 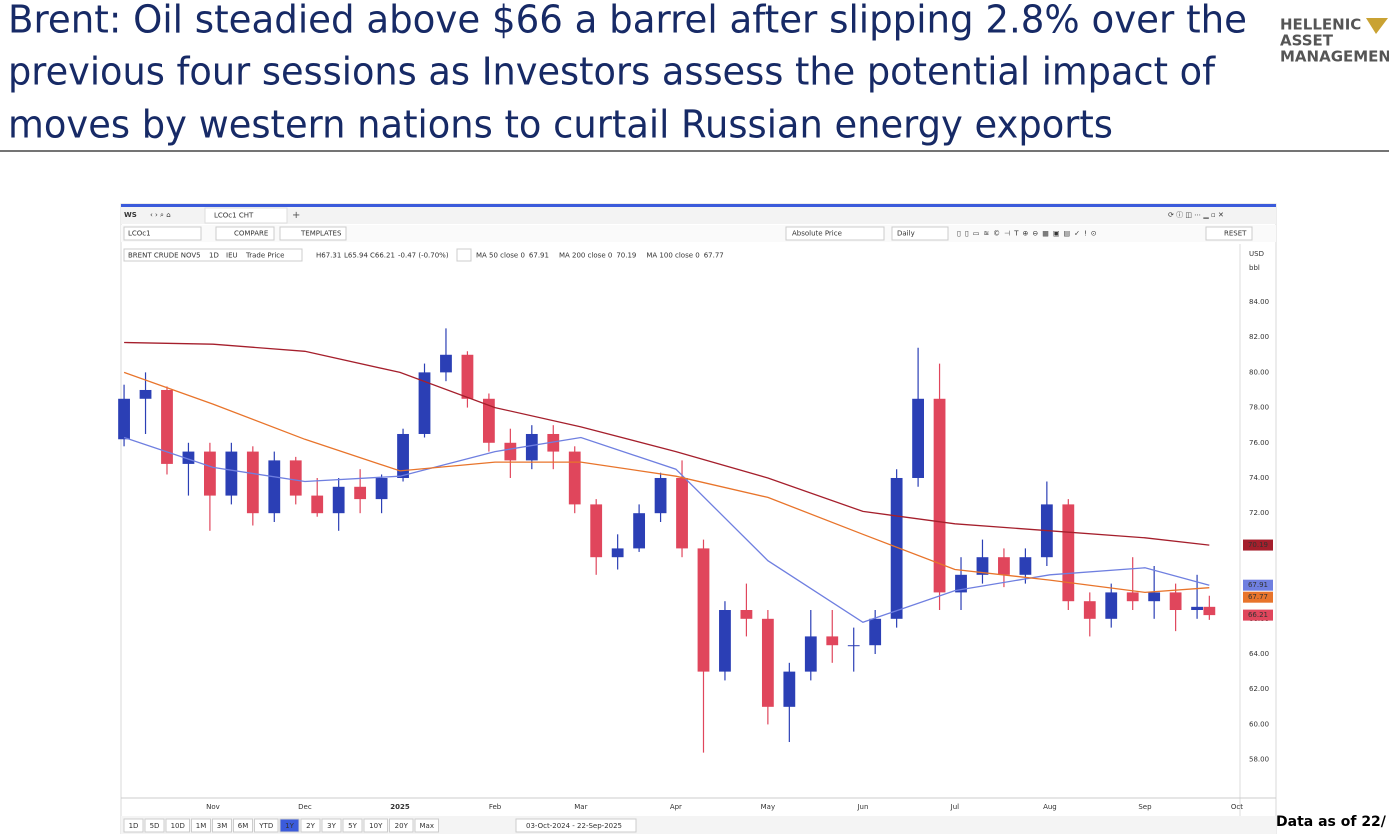 What do you see at coordinates (321, 234) in the screenshot?
I see `templates-label: TEMPLATES` at bounding box center [321, 234].